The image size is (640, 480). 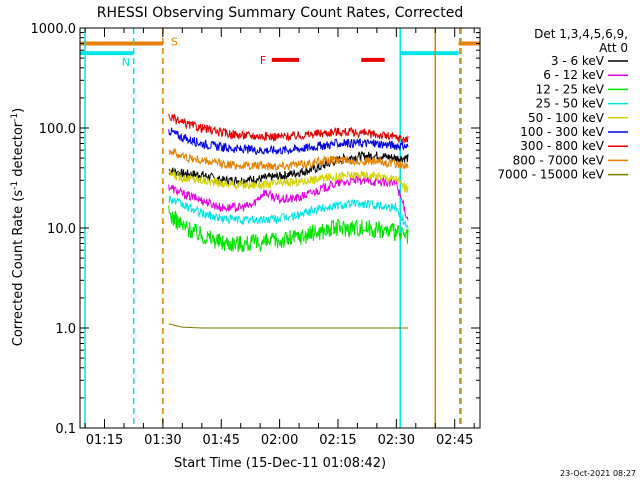 I want to click on x-tick-label: 02:30, so click(x=396, y=440).